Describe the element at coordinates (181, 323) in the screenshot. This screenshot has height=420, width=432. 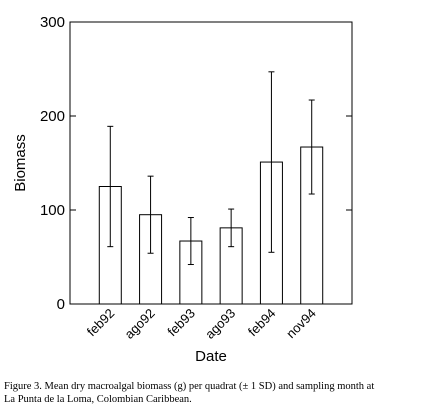
I see `x-tick-label: feb93` at that location.